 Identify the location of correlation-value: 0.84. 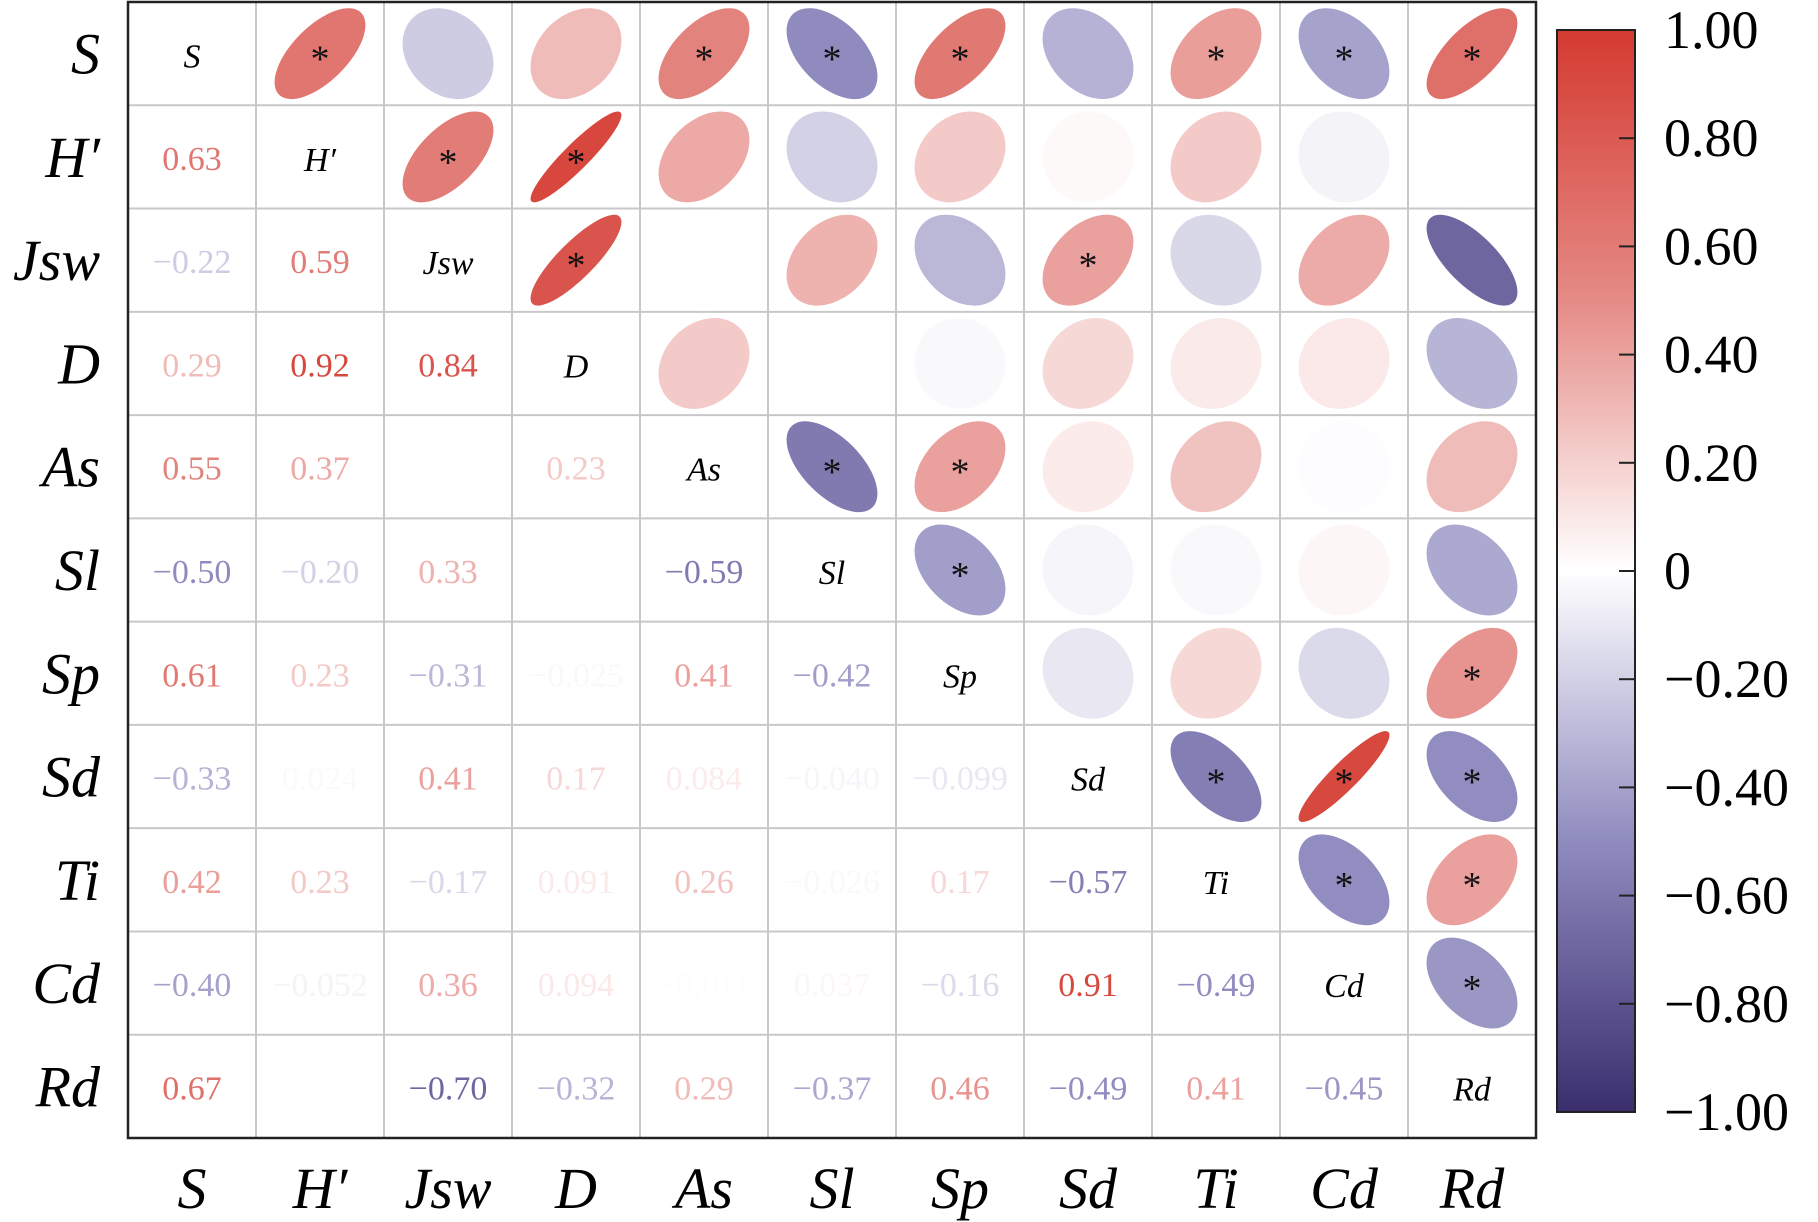
(448, 365).